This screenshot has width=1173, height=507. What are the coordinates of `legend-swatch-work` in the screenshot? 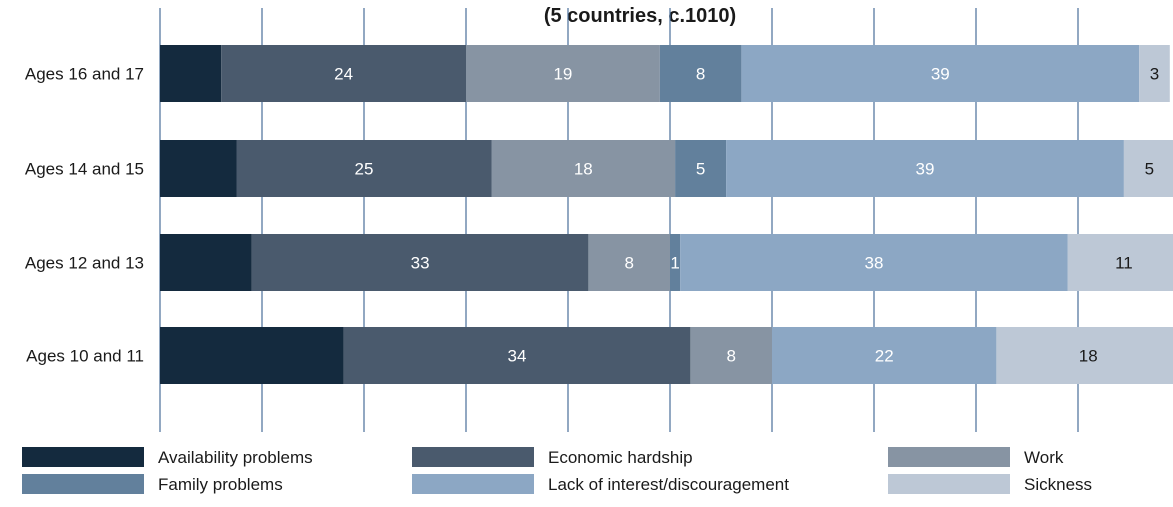 It's located at (949, 457).